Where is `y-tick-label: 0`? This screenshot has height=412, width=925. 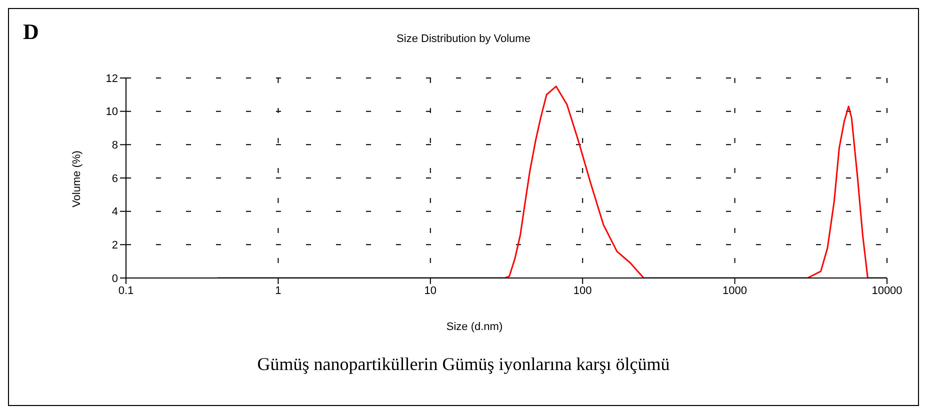 y-tick-label: 0 is located at coordinates (115, 278).